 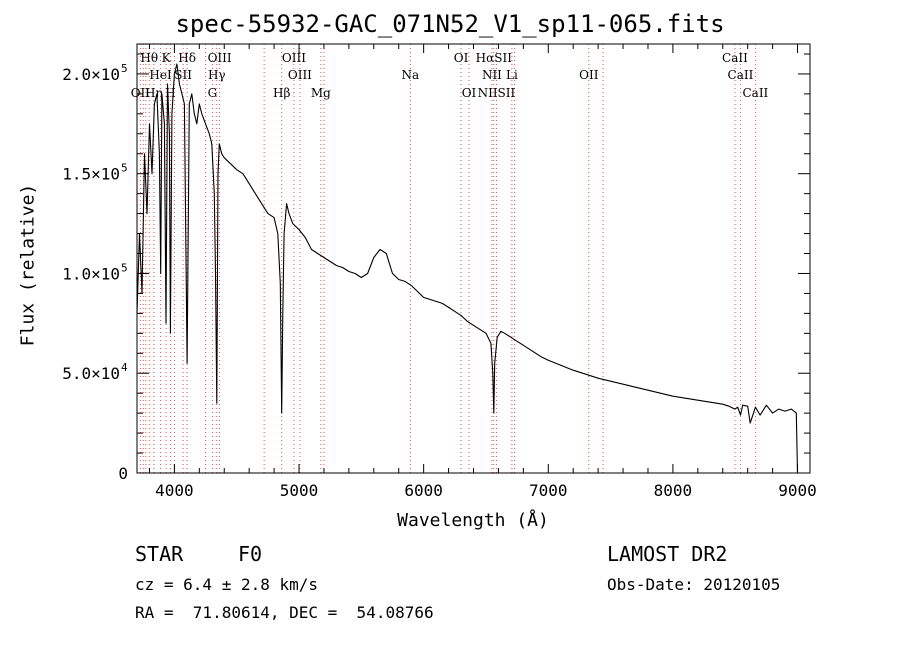 What do you see at coordinates (667, 554) in the screenshot?
I see `survey-label: LAMOST DR2` at bounding box center [667, 554].